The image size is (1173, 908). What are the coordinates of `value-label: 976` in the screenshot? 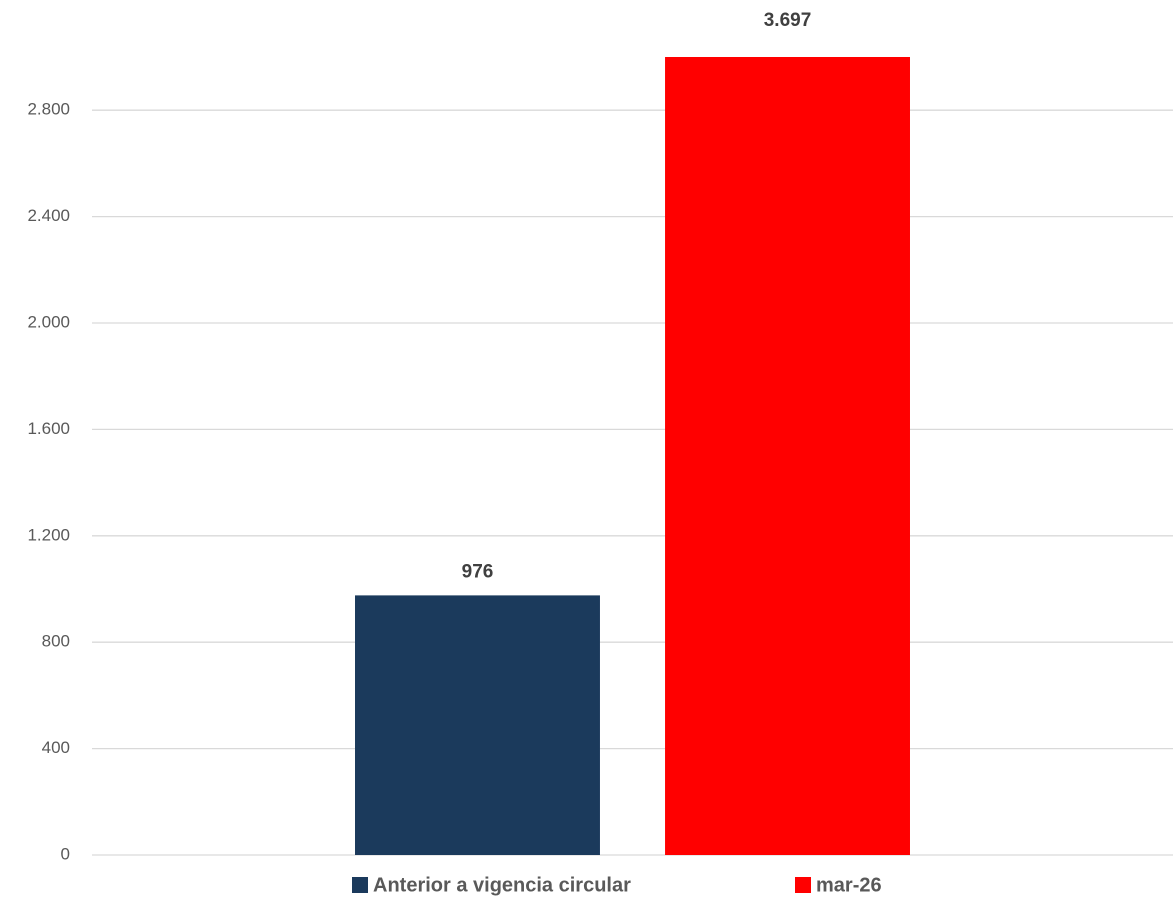 It's located at (478, 571).